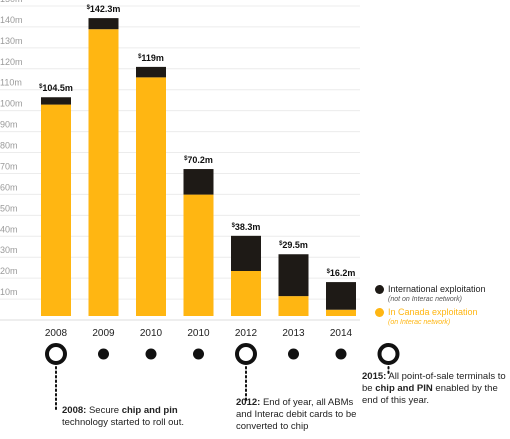  I want to click on y-tick-label: 70m, so click(9, 166).